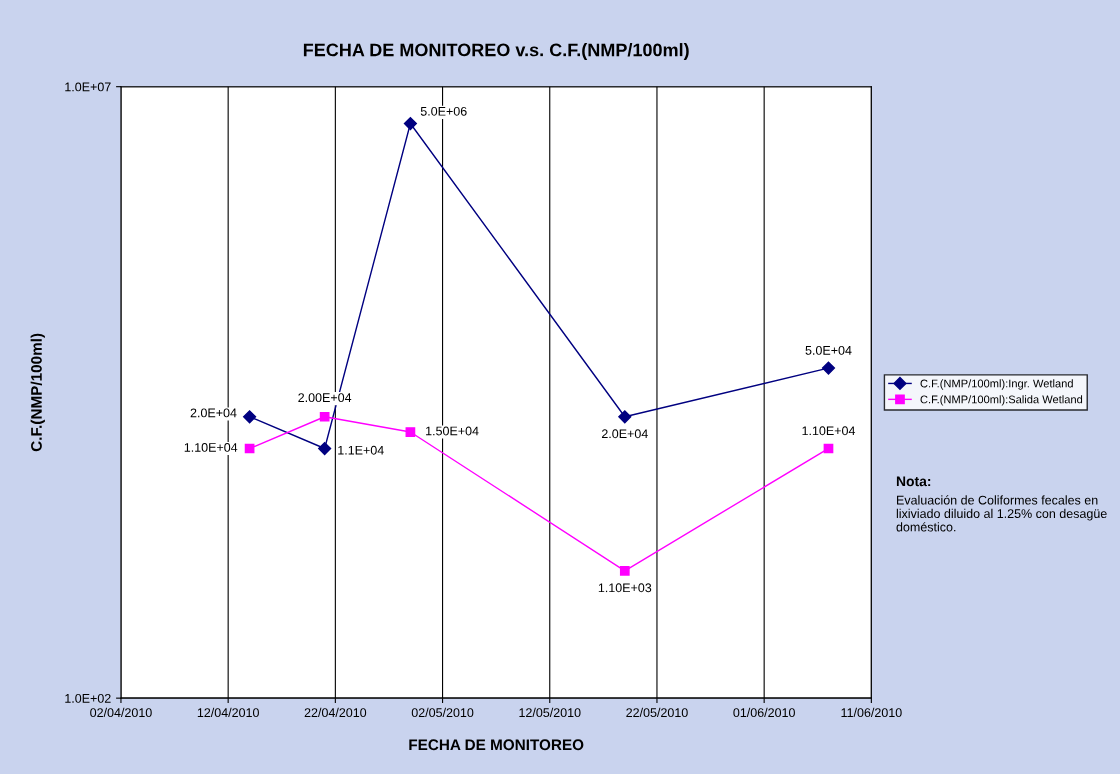 This screenshot has height=774, width=1120. Describe the element at coordinates (828, 350) in the screenshot. I see `data-label: 5.0E+04` at that location.